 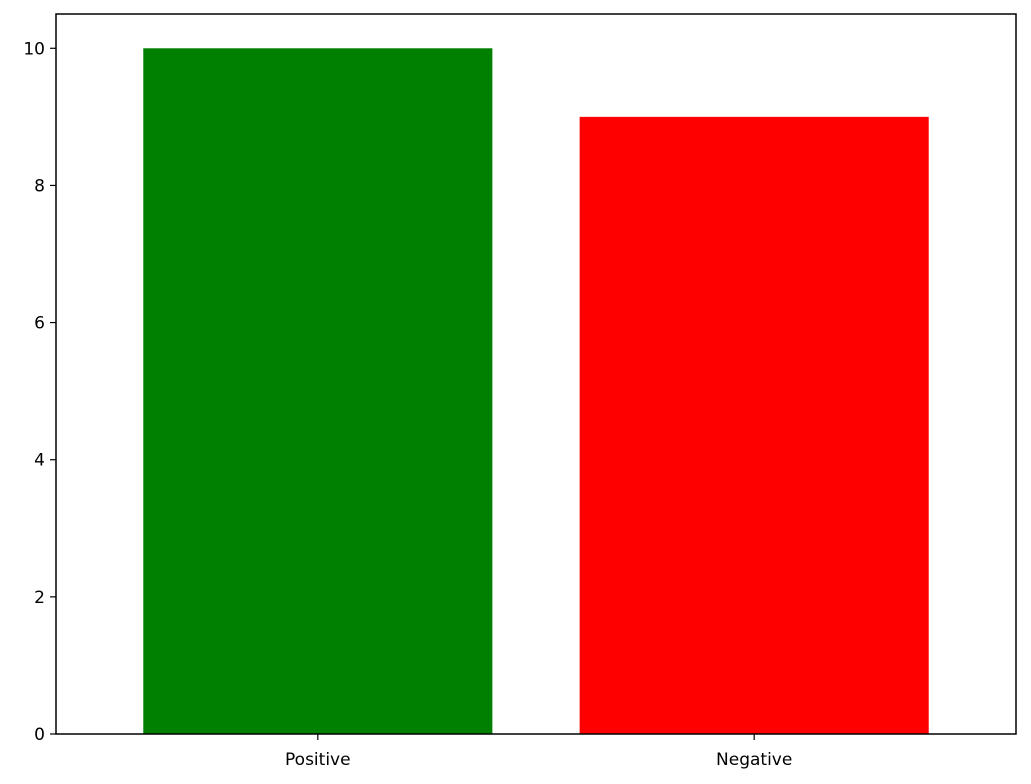 What do you see at coordinates (39, 392) in the screenshot?
I see `y-axis: 0 2 4 6 8 10` at bounding box center [39, 392].